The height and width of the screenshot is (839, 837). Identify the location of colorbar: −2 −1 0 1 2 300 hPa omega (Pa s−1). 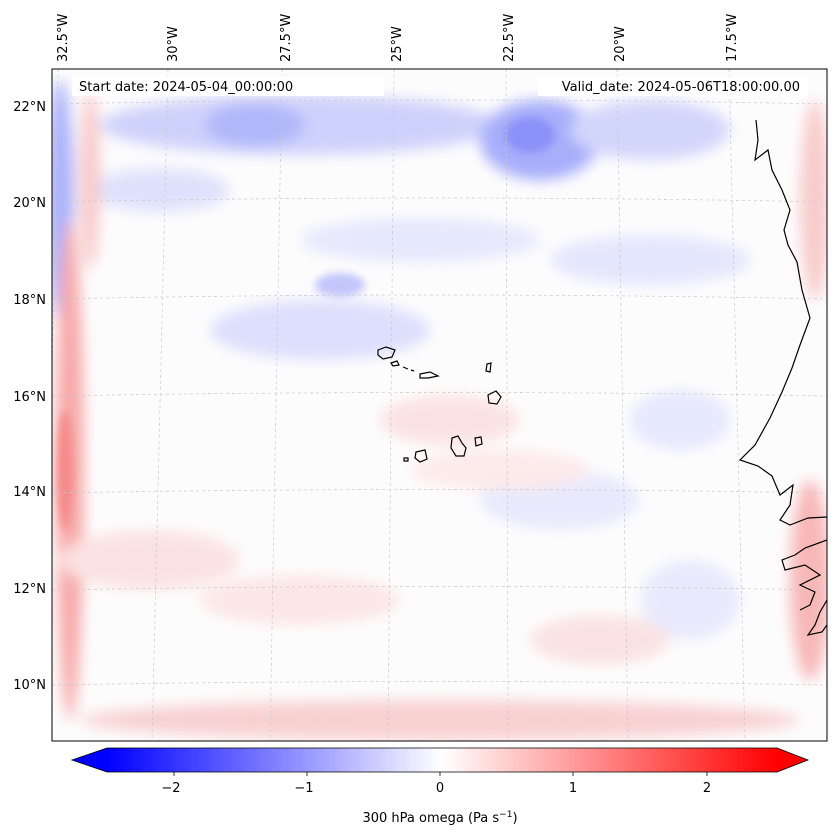
(440, 786).